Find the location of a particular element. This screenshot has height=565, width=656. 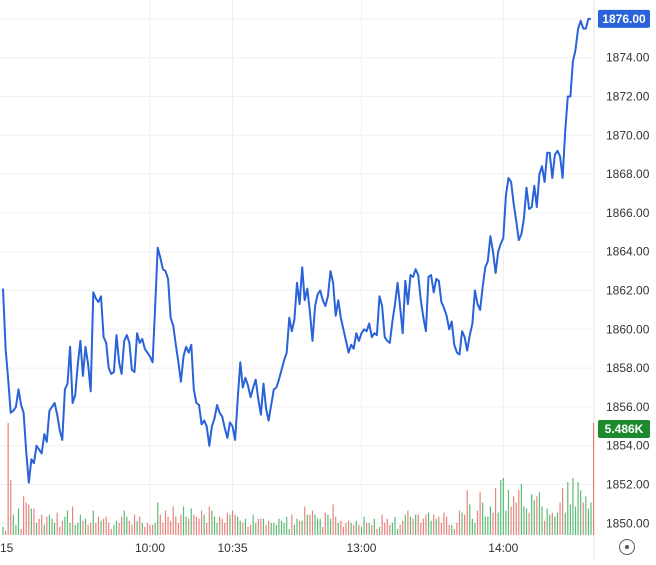

y-tick-label: 1862.00 is located at coordinates (628, 291).